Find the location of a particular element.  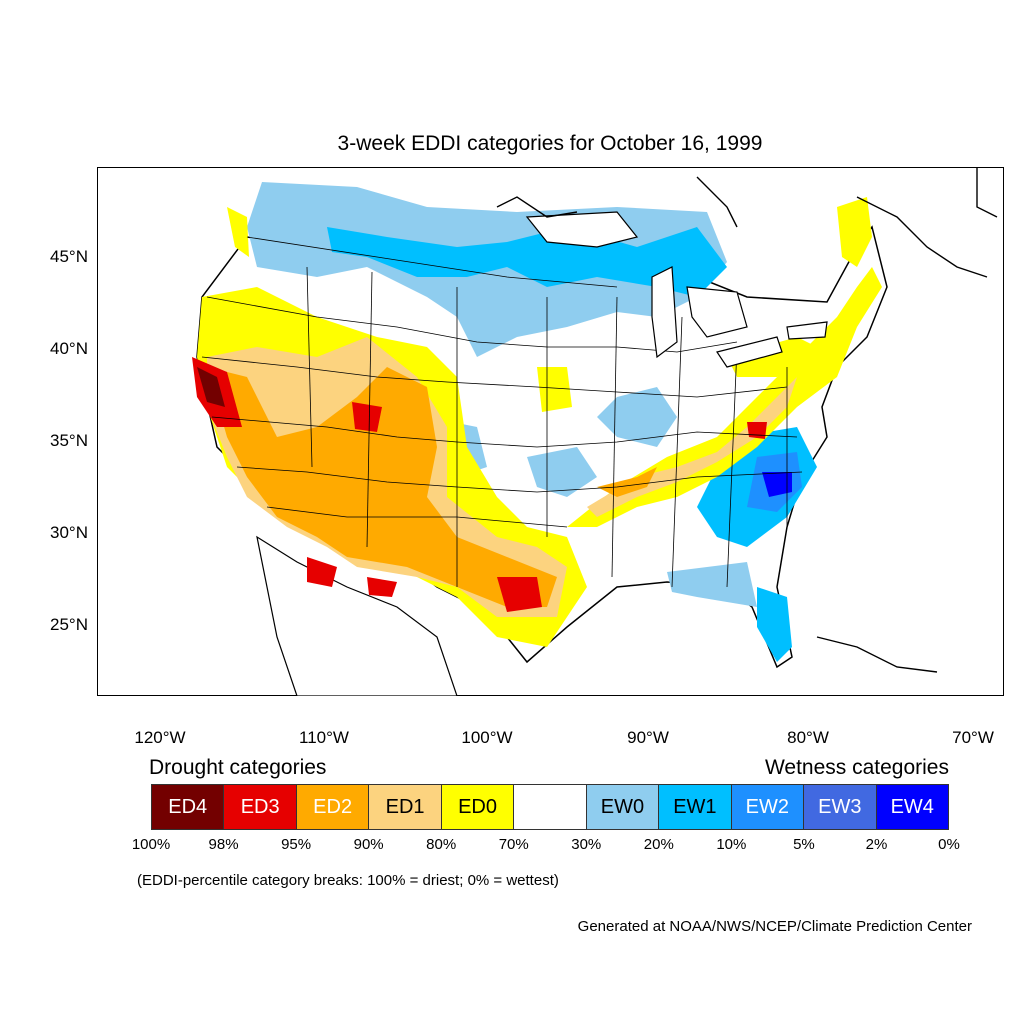

drought-ed0-midwest is located at coordinates (554, 389).